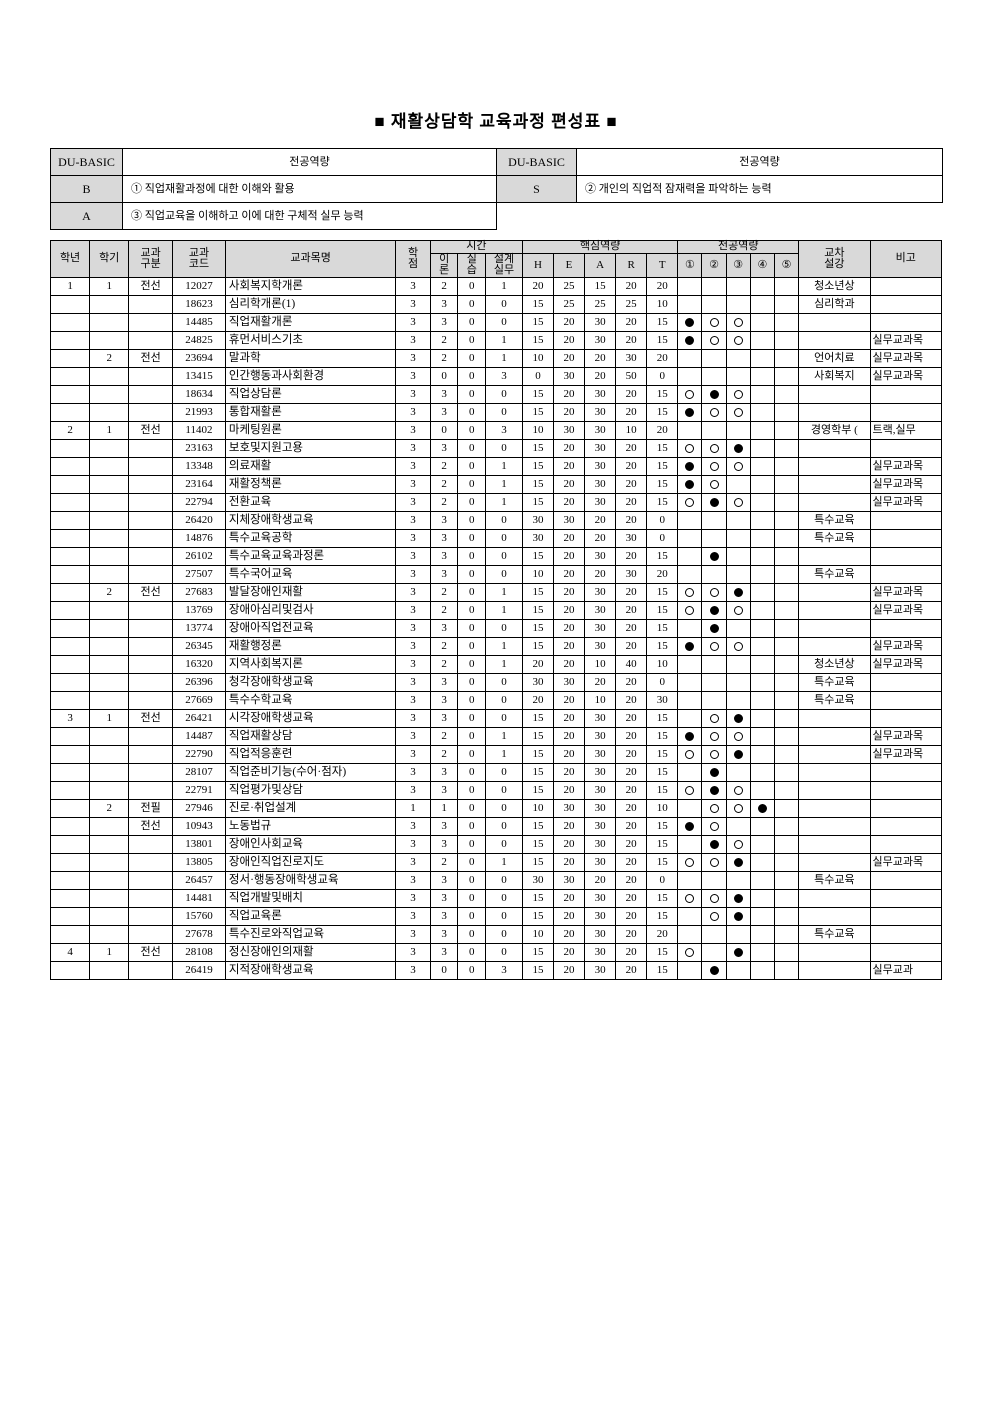  What do you see at coordinates (496, 899) in the screenshot?
I see `table-row: 14481 직업개발및배치 3 3 0 0 15 20 30 20 15` at bounding box center [496, 899].